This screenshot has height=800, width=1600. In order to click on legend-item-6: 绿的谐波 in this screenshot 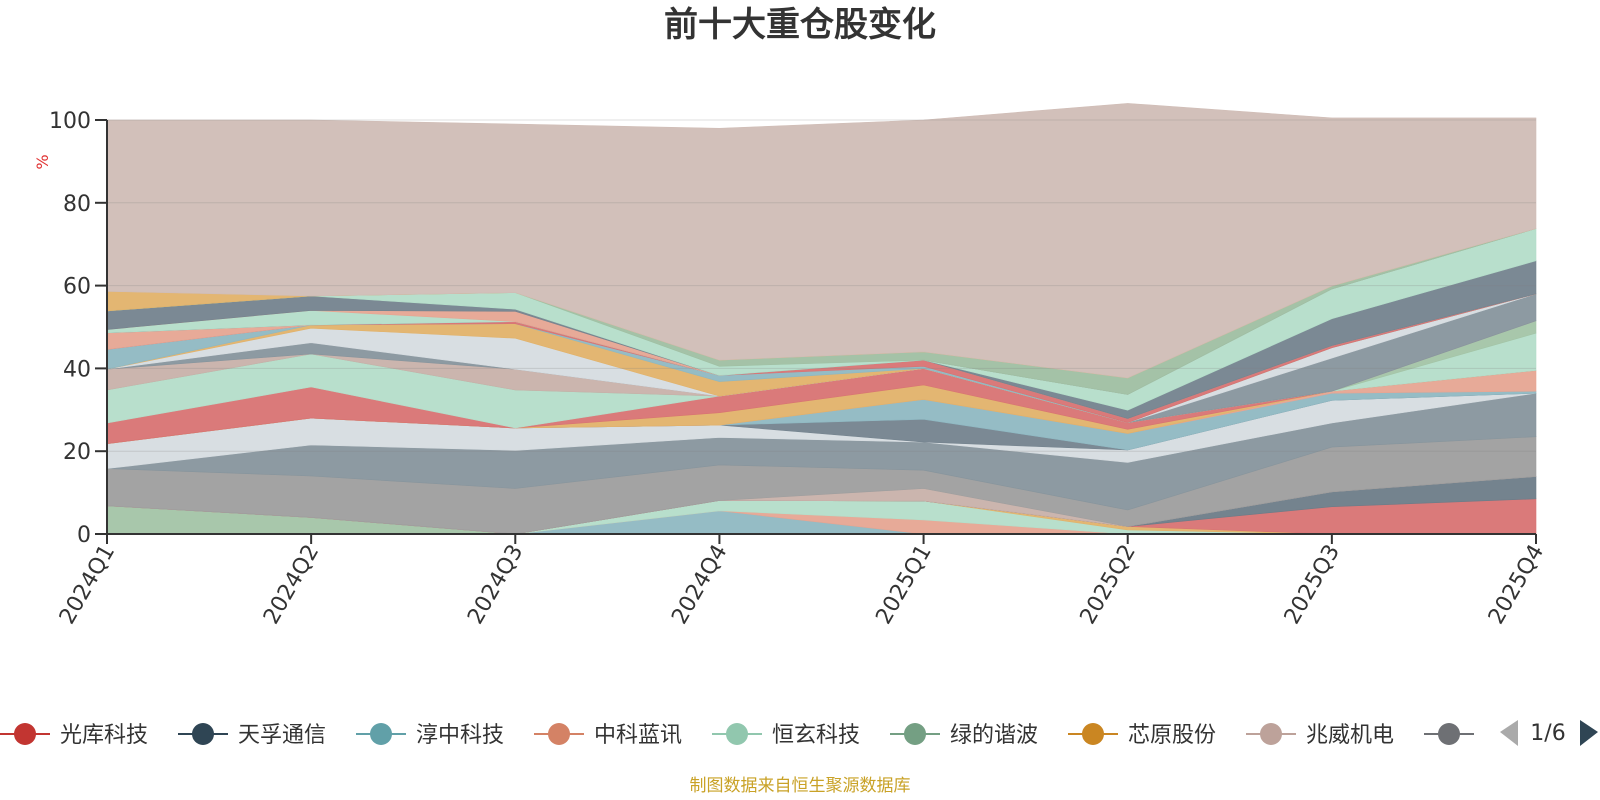, I will do `click(964, 735)`.